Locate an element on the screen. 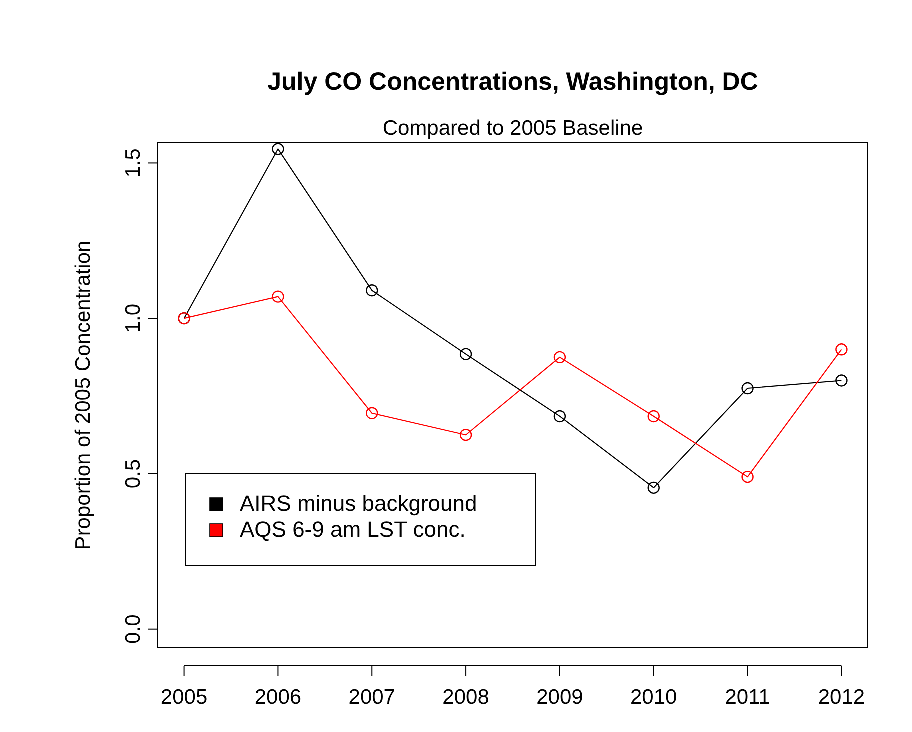 The width and height of the screenshot is (912, 732). legend-label: AQS 6-9 am LST conc. is located at coordinates (353, 529).